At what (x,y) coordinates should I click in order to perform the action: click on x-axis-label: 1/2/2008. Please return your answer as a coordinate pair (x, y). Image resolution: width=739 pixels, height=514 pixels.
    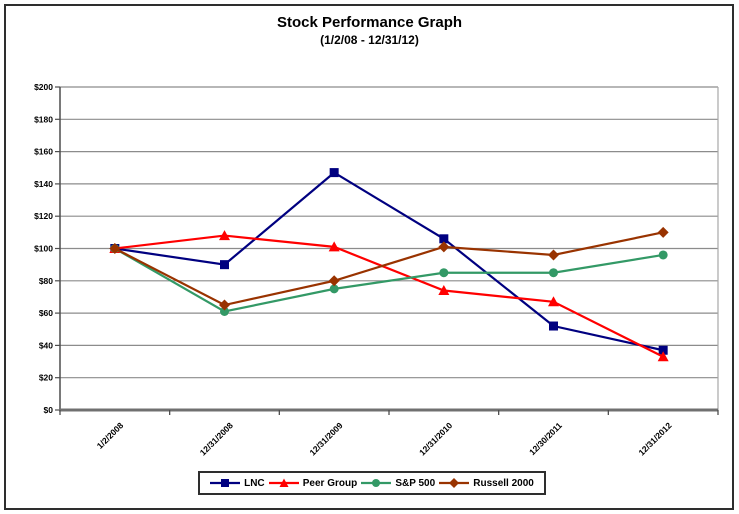
    Looking at the image, I should click on (110, 435).